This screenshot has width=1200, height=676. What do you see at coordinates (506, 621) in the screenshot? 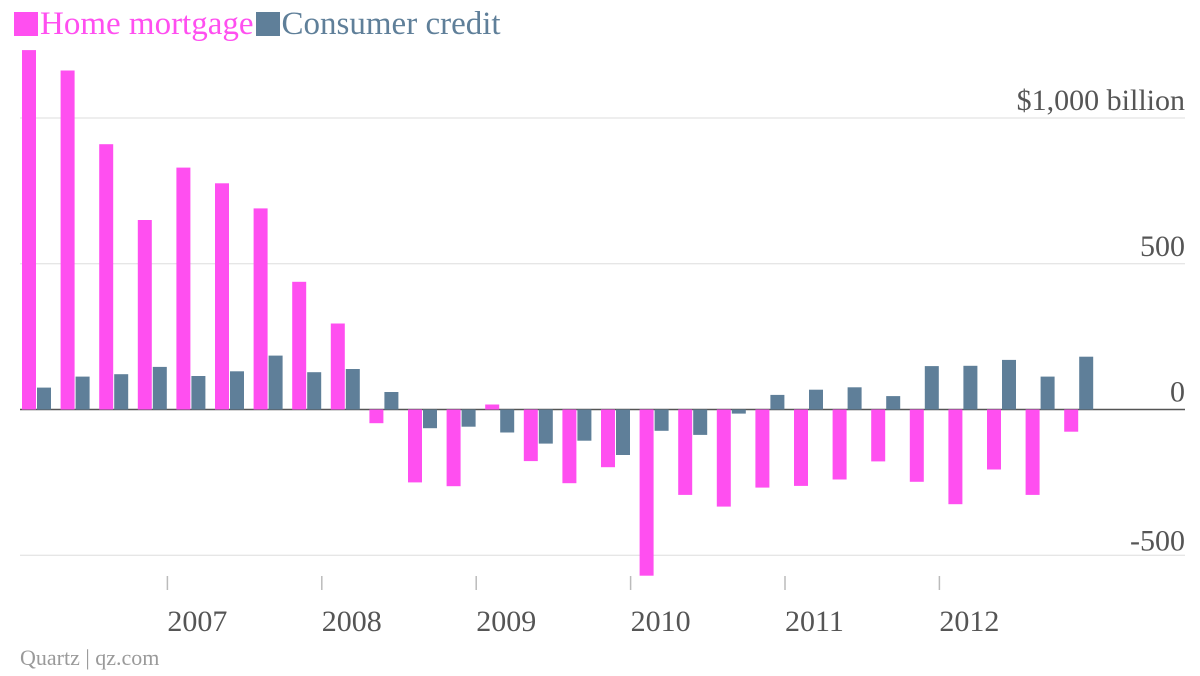
I see `x-tick-label: 2009` at bounding box center [506, 621].